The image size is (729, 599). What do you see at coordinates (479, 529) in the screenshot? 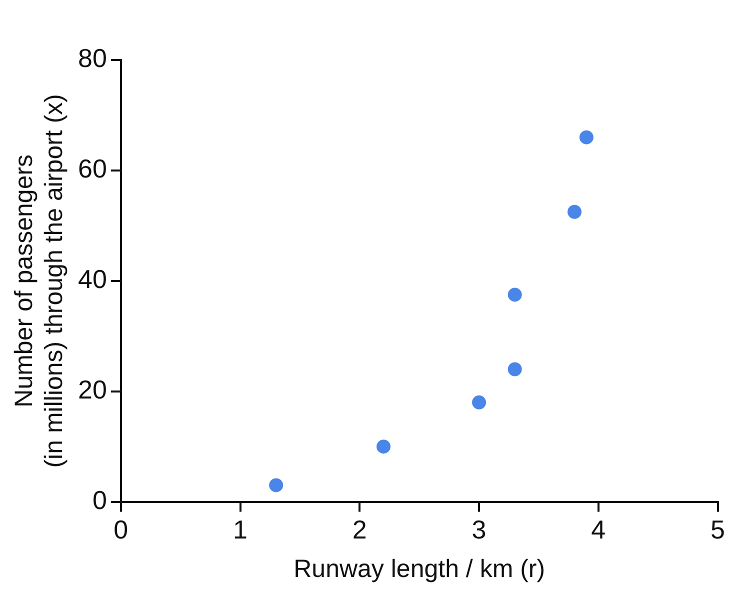
I see `x-tick-label: 3` at bounding box center [479, 529].